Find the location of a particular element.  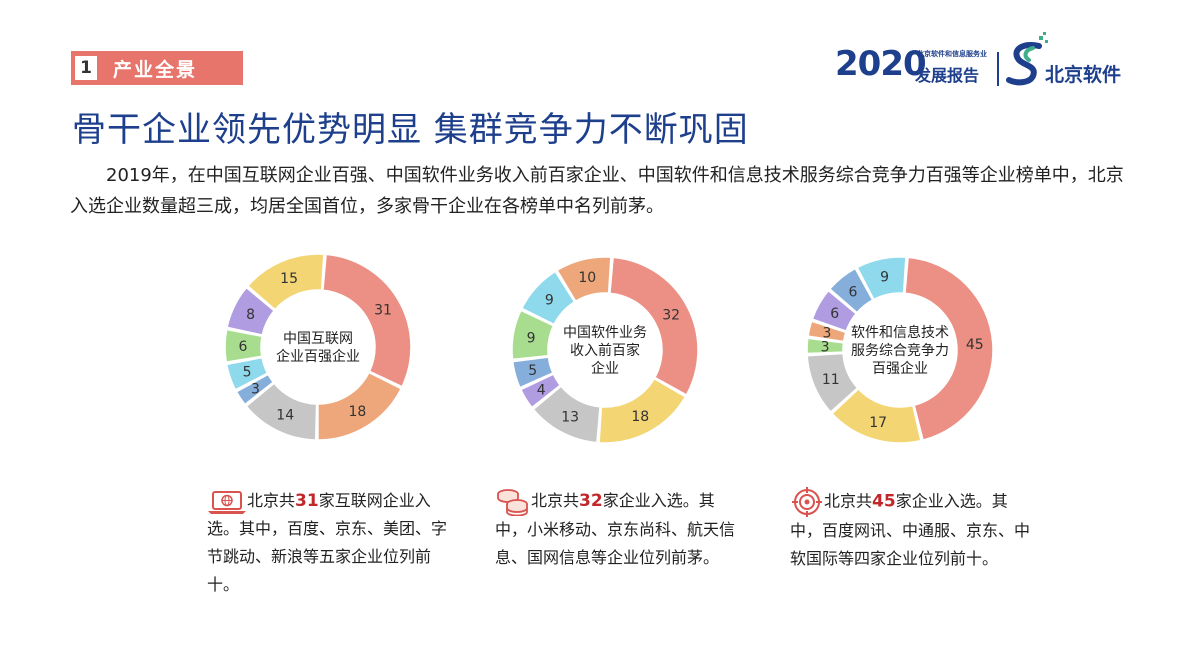

donut-segment-value: 45 is located at coordinates (975, 345).